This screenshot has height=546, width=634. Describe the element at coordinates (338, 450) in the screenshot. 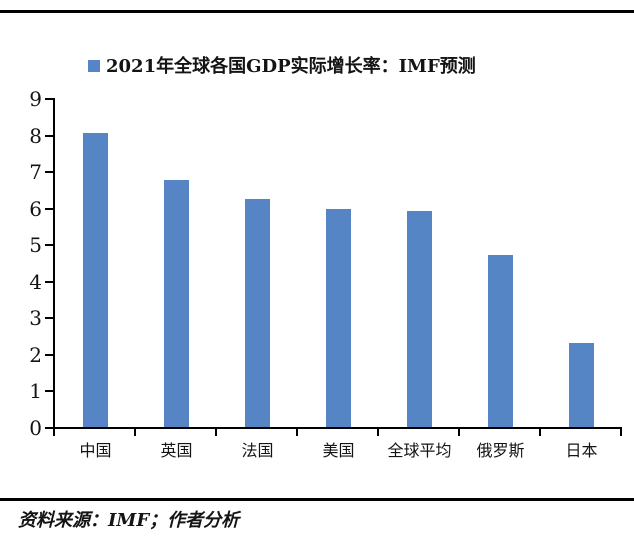

I see `x-category-label: 美国` at that location.